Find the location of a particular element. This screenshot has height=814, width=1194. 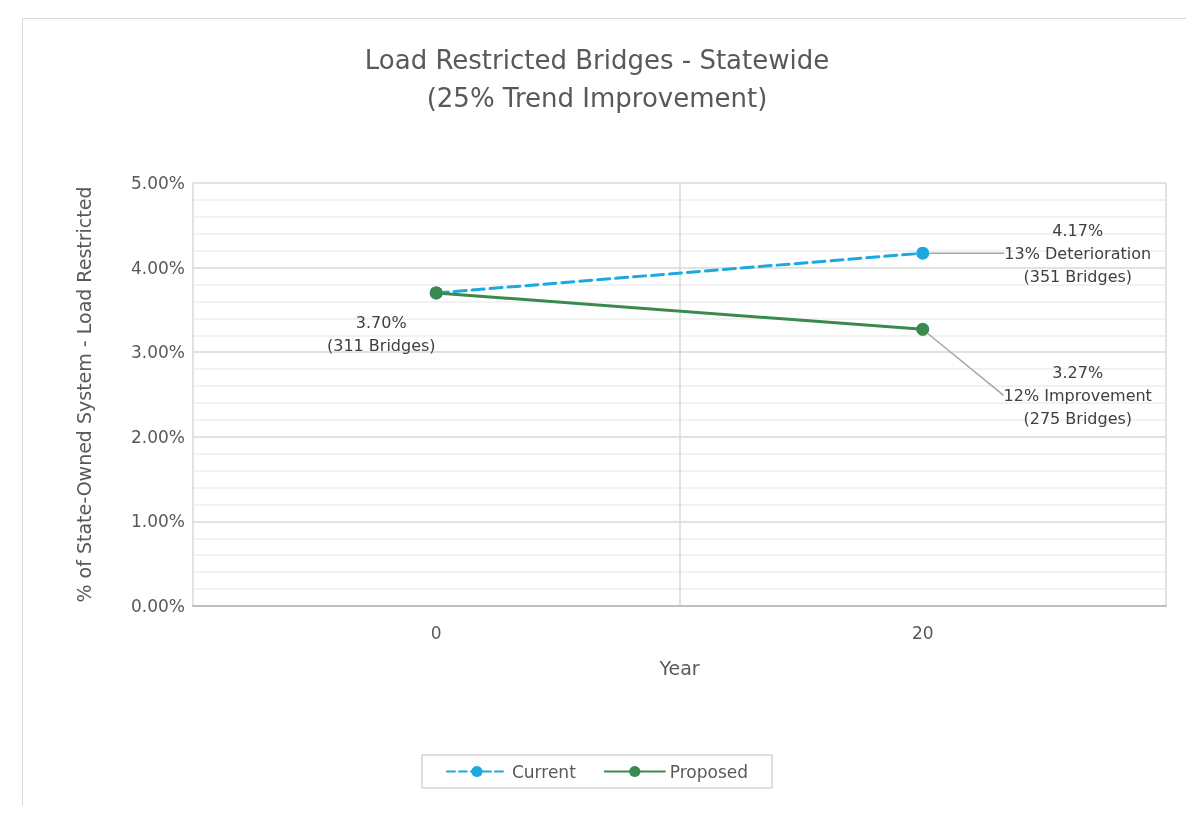

legend-label: Proposed is located at coordinates (709, 771).